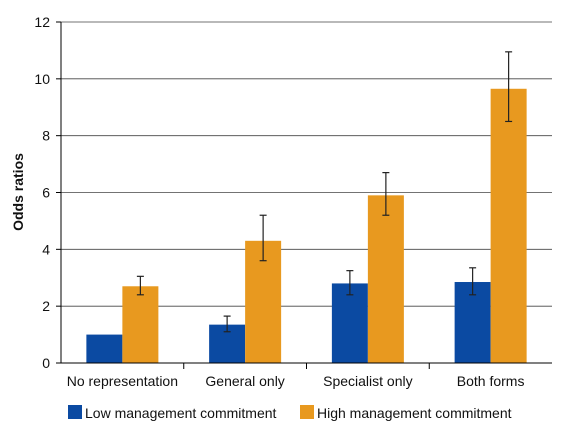 This screenshot has height=424, width=561. Describe the element at coordinates (122, 381) in the screenshot. I see `x-tick-label: No representation` at that location.